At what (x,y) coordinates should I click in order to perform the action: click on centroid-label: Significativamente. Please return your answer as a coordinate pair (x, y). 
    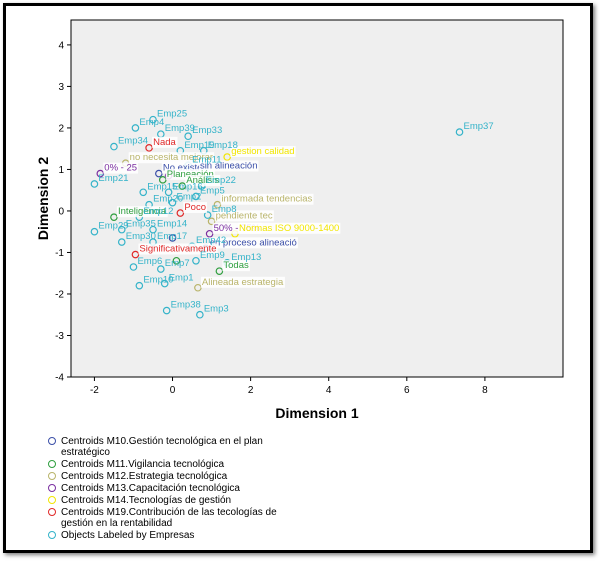
    Looking at the image, I should click on (177, 249).